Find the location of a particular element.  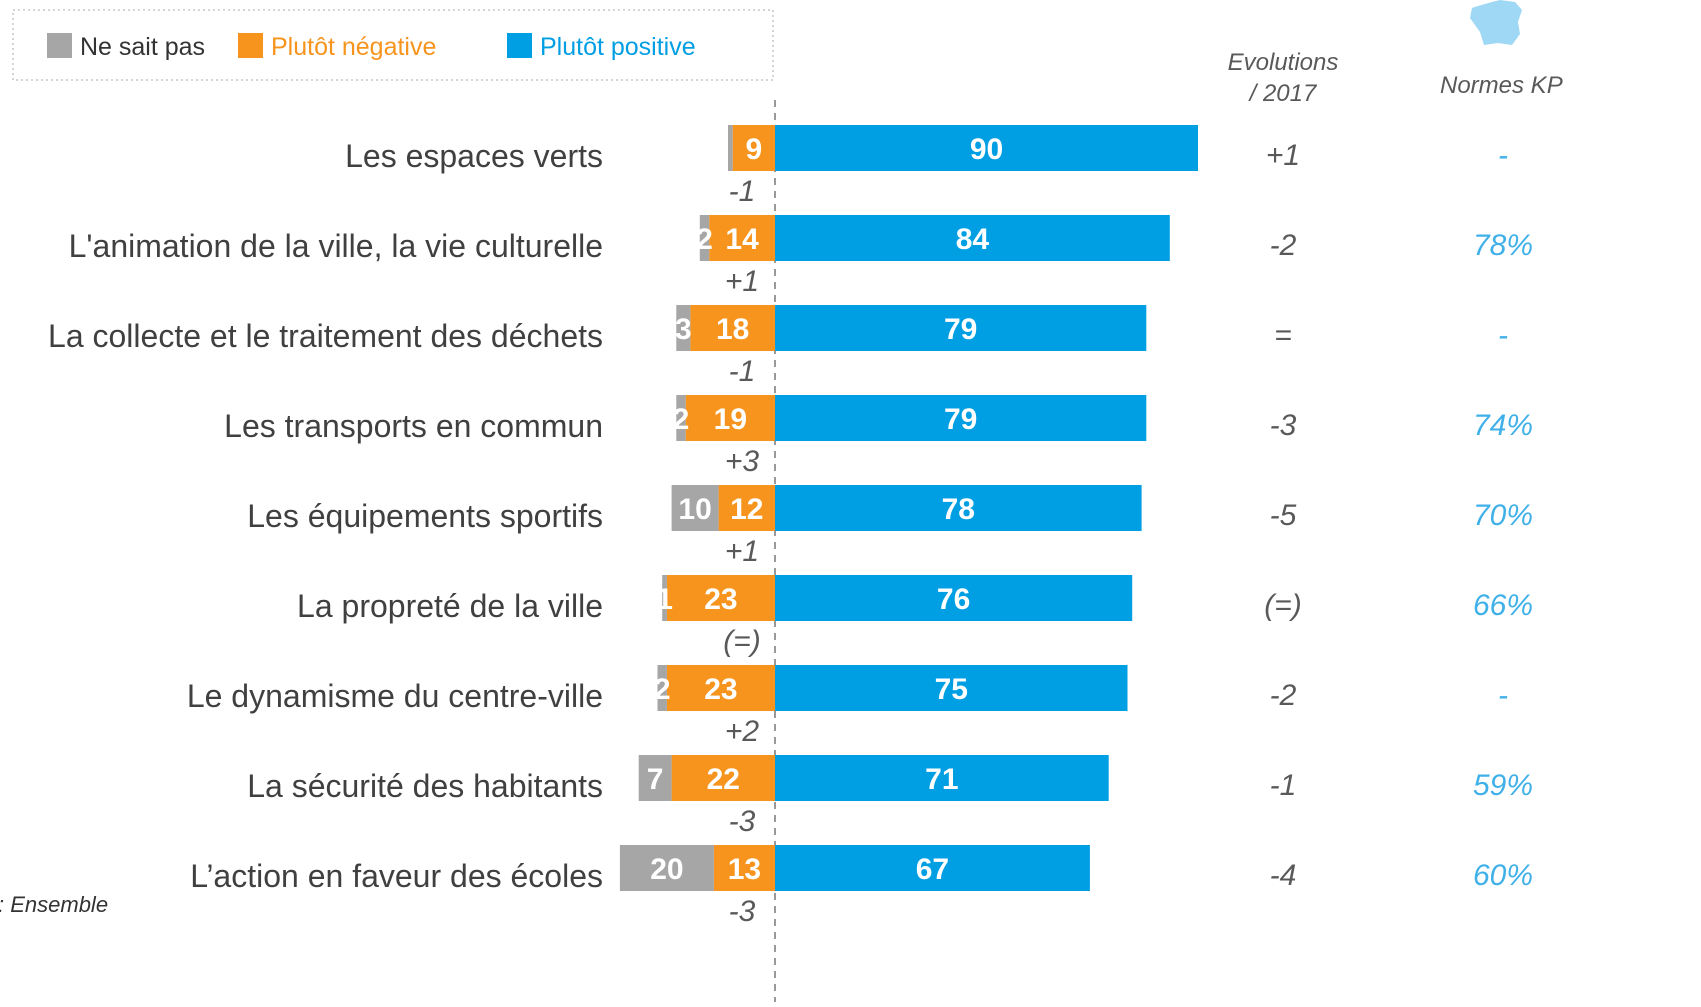

bar-label: 75 is located at coordinates (951, 689).